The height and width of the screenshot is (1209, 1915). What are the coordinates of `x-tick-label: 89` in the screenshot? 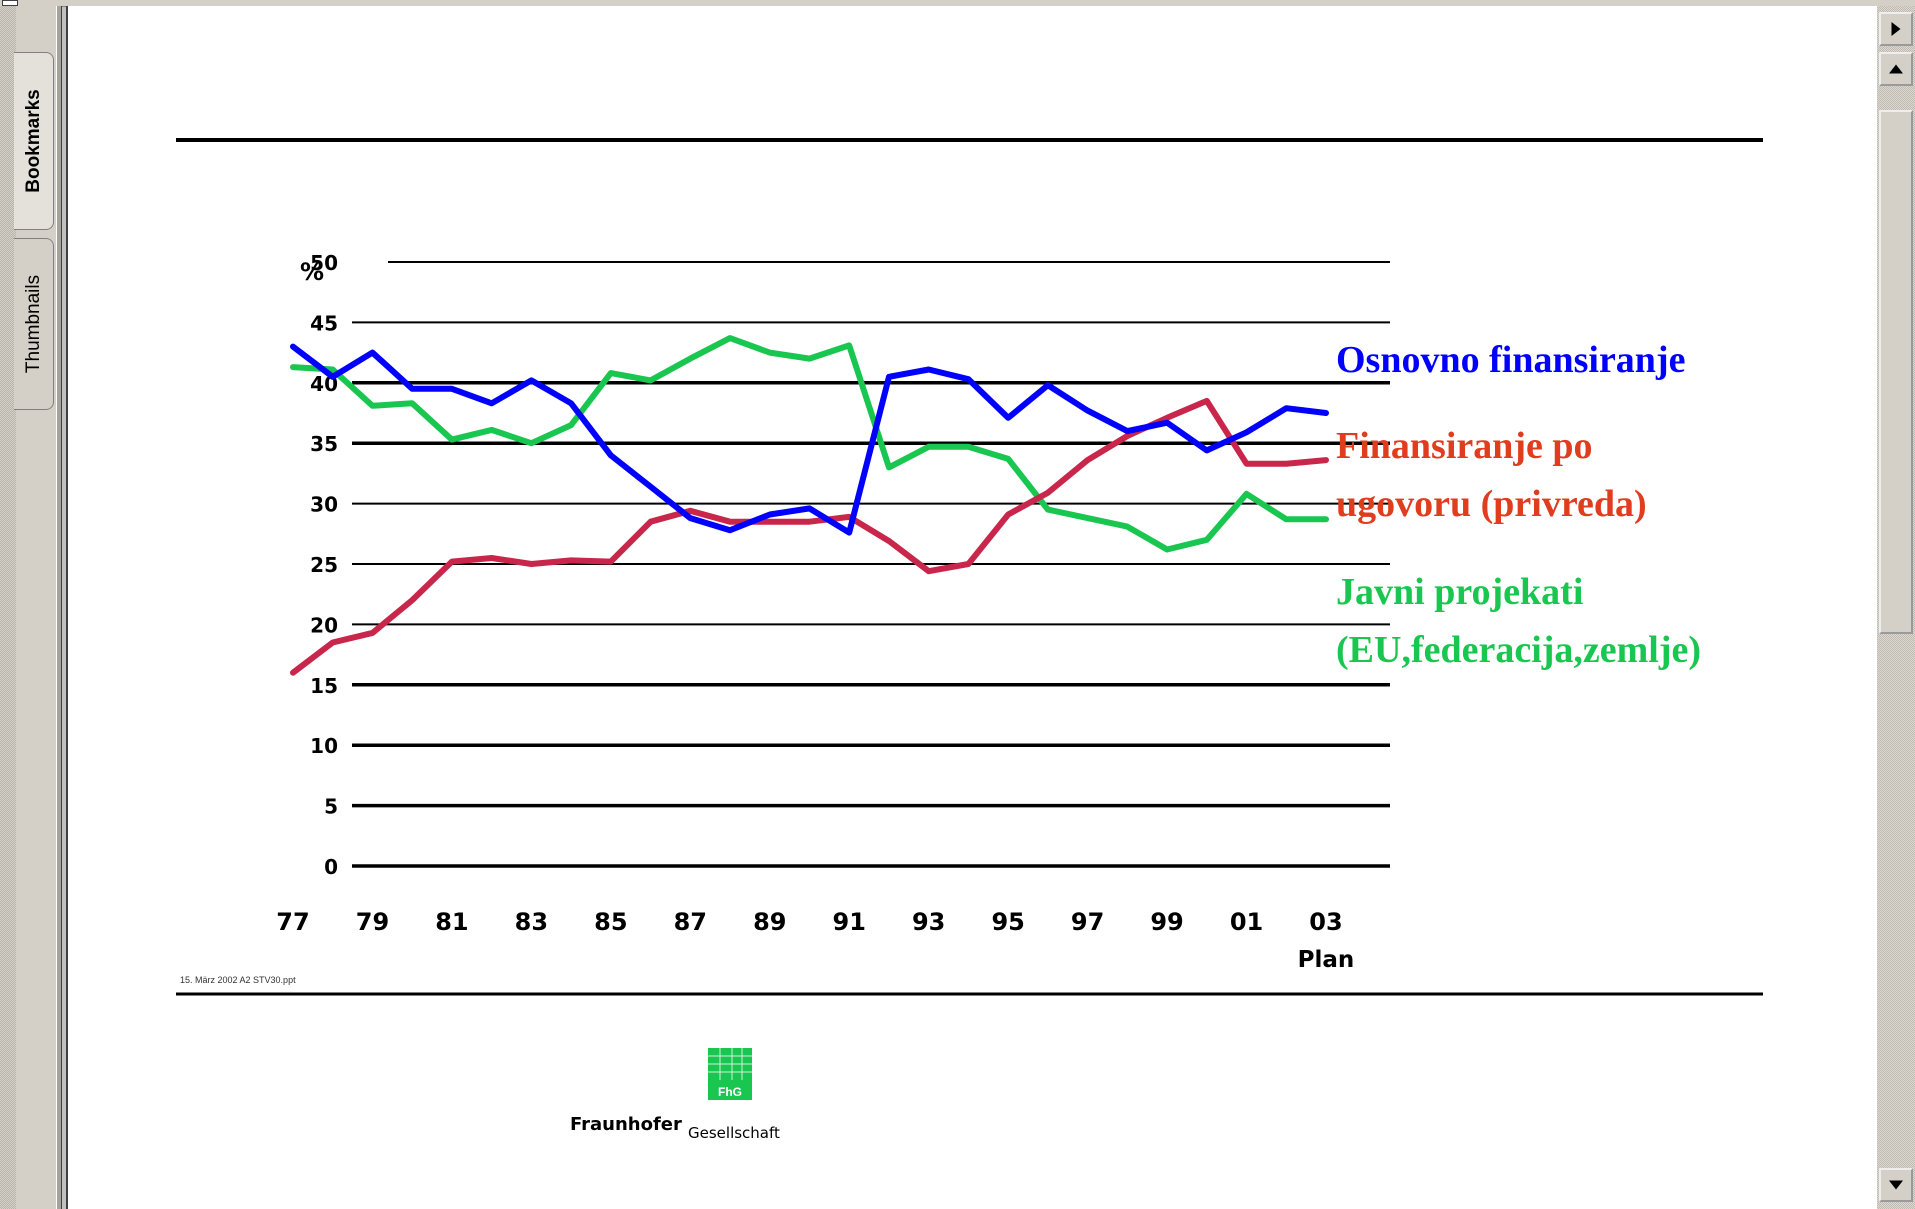 It's located at (769, 922).